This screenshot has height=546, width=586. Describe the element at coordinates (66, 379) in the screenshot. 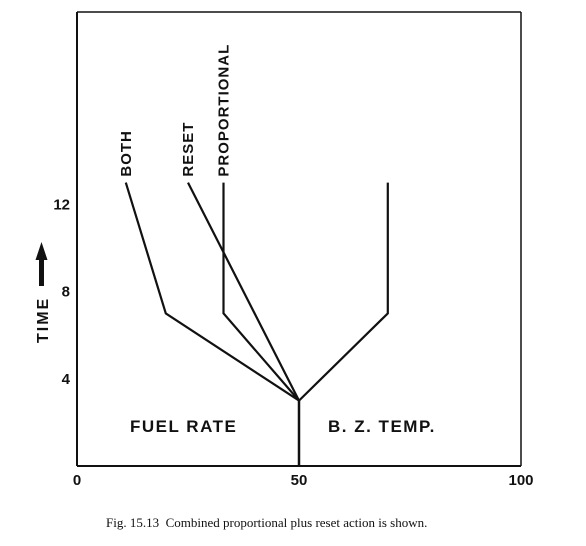

I see `y-tick-label: 4` at that location.